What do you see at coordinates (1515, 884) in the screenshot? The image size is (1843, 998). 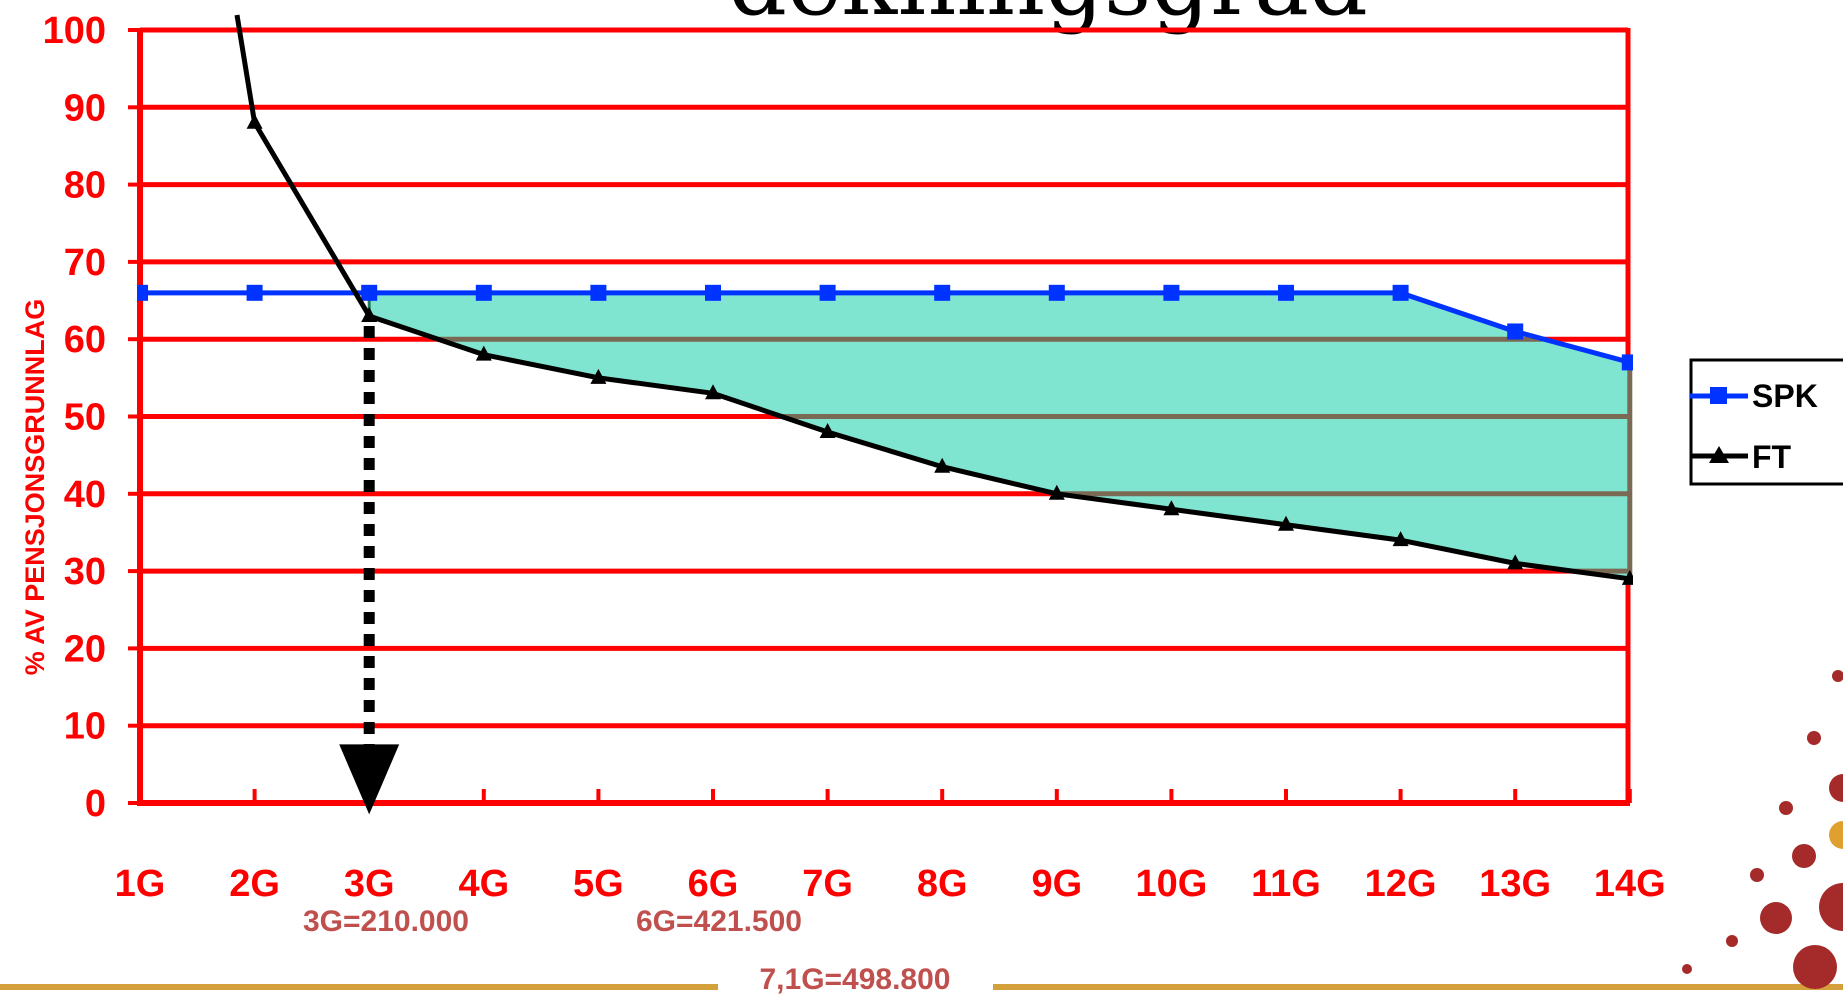 I see `x-tick-label-13G: 13G` at bounding box center [1515, 884].